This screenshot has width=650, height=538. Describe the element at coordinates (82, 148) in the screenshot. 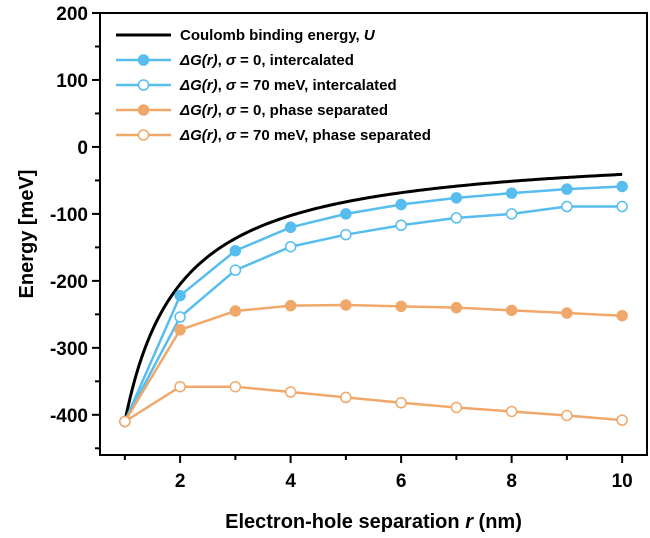

I see `y-tick-label: 0` at that location.